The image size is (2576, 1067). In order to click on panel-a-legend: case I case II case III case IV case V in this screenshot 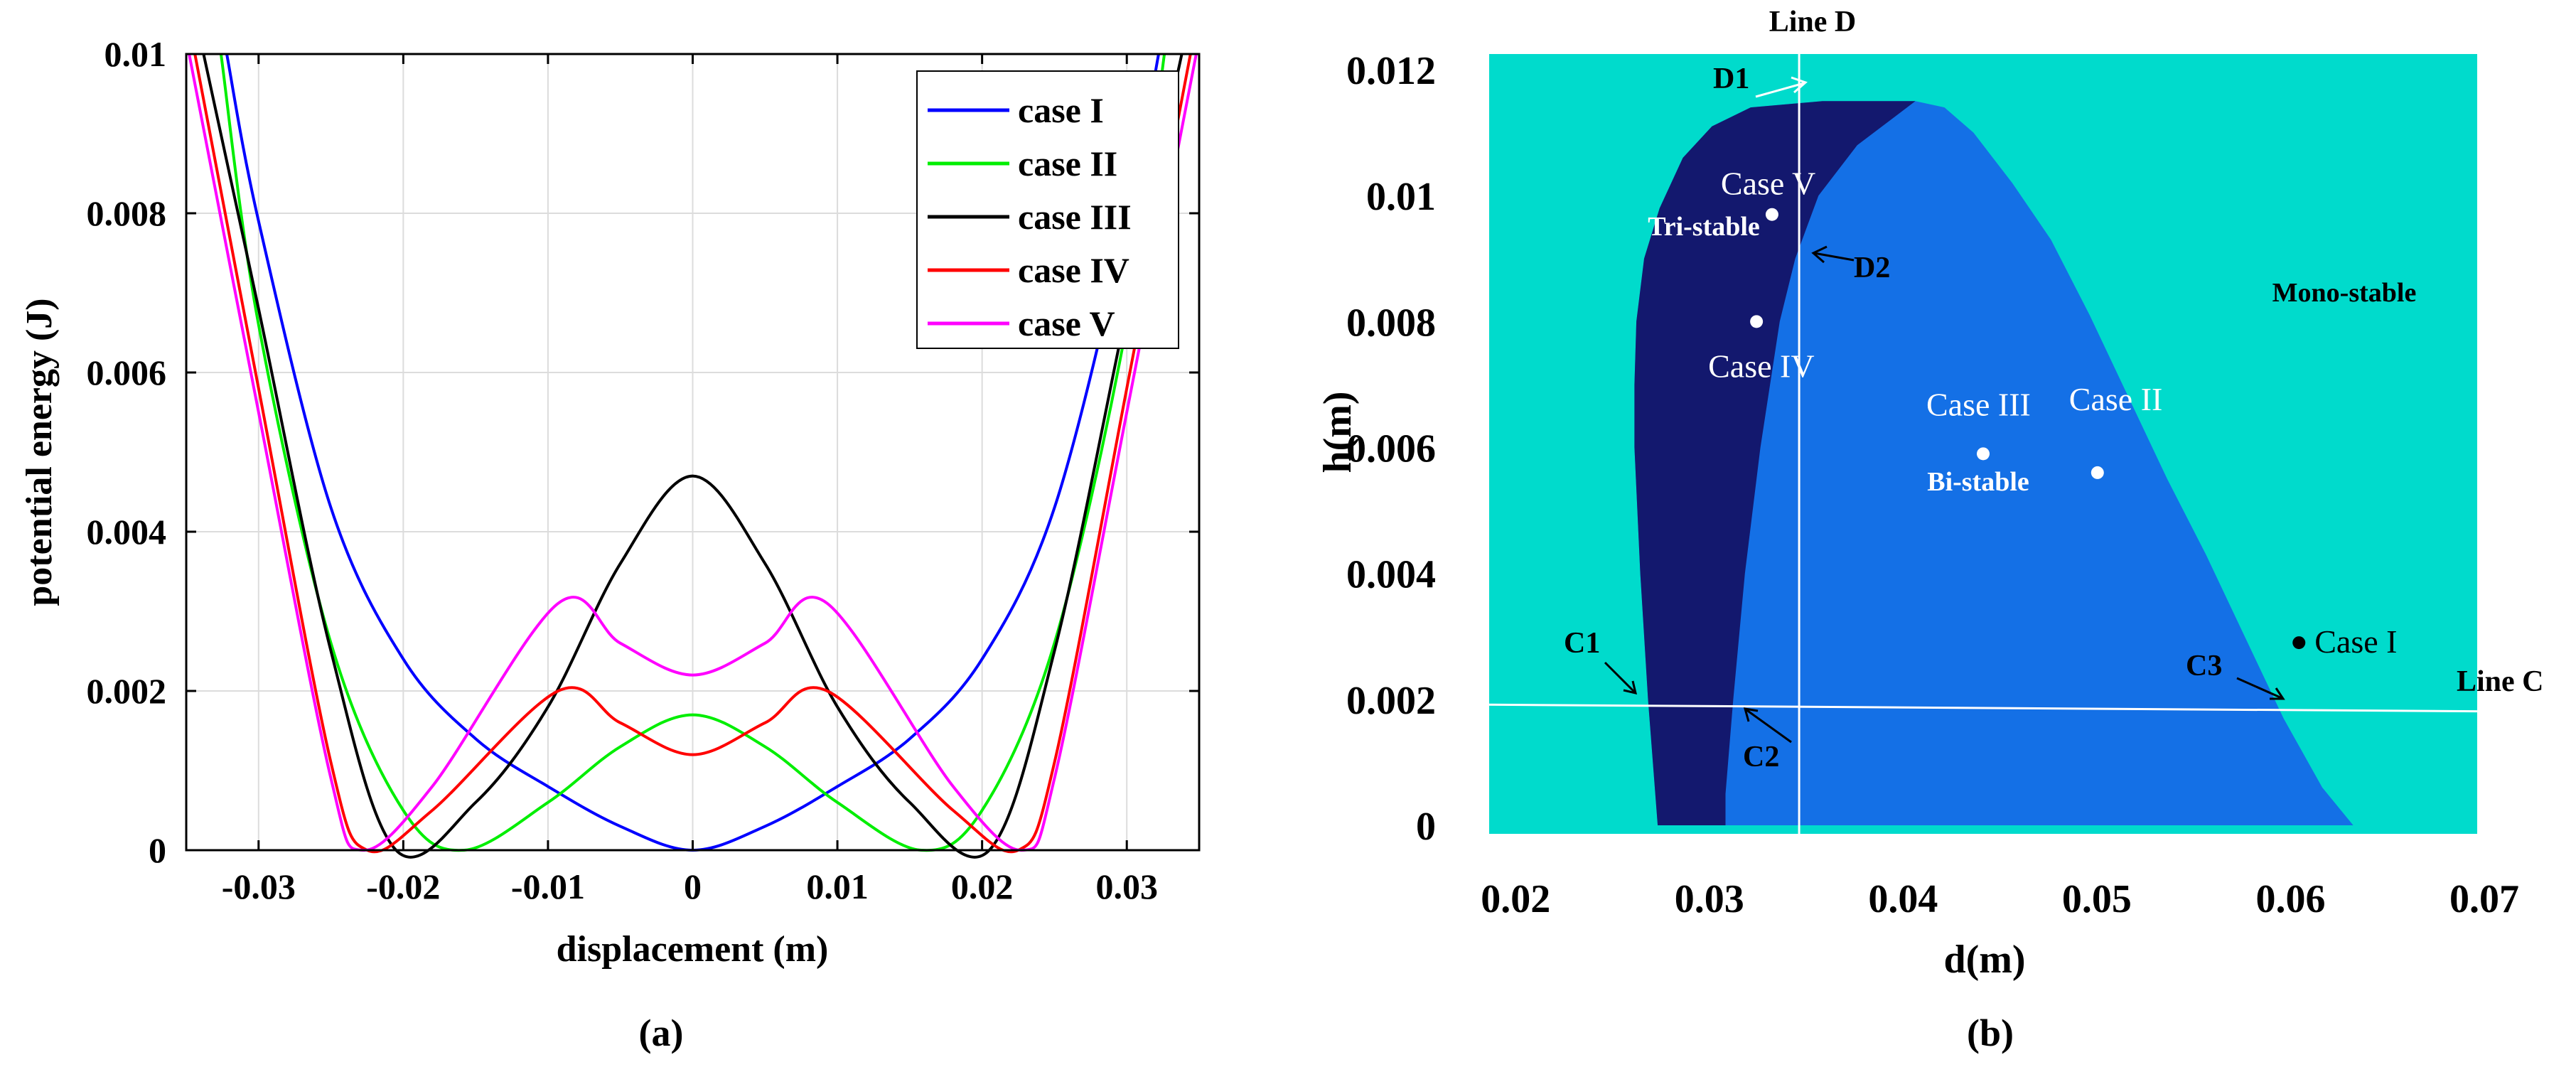, I will do `click(1047, 209)`.